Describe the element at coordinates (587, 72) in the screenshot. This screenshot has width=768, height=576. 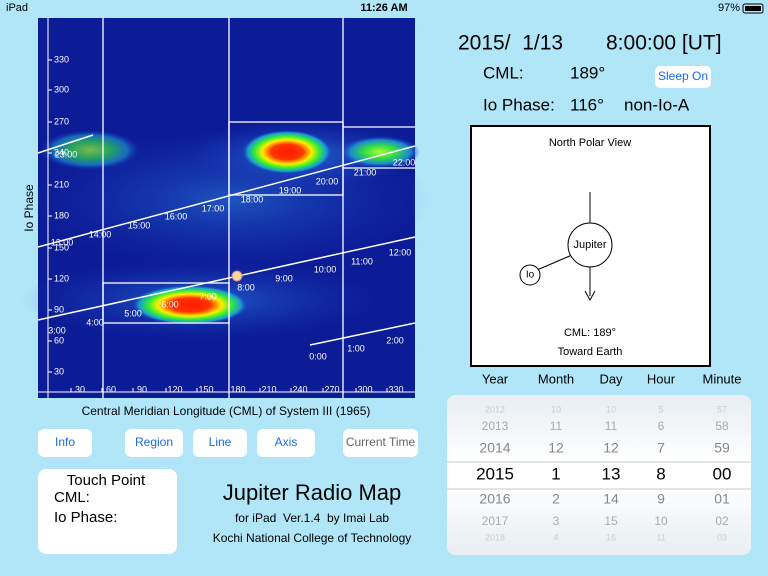
I see `cml-value: 189°` at that location.